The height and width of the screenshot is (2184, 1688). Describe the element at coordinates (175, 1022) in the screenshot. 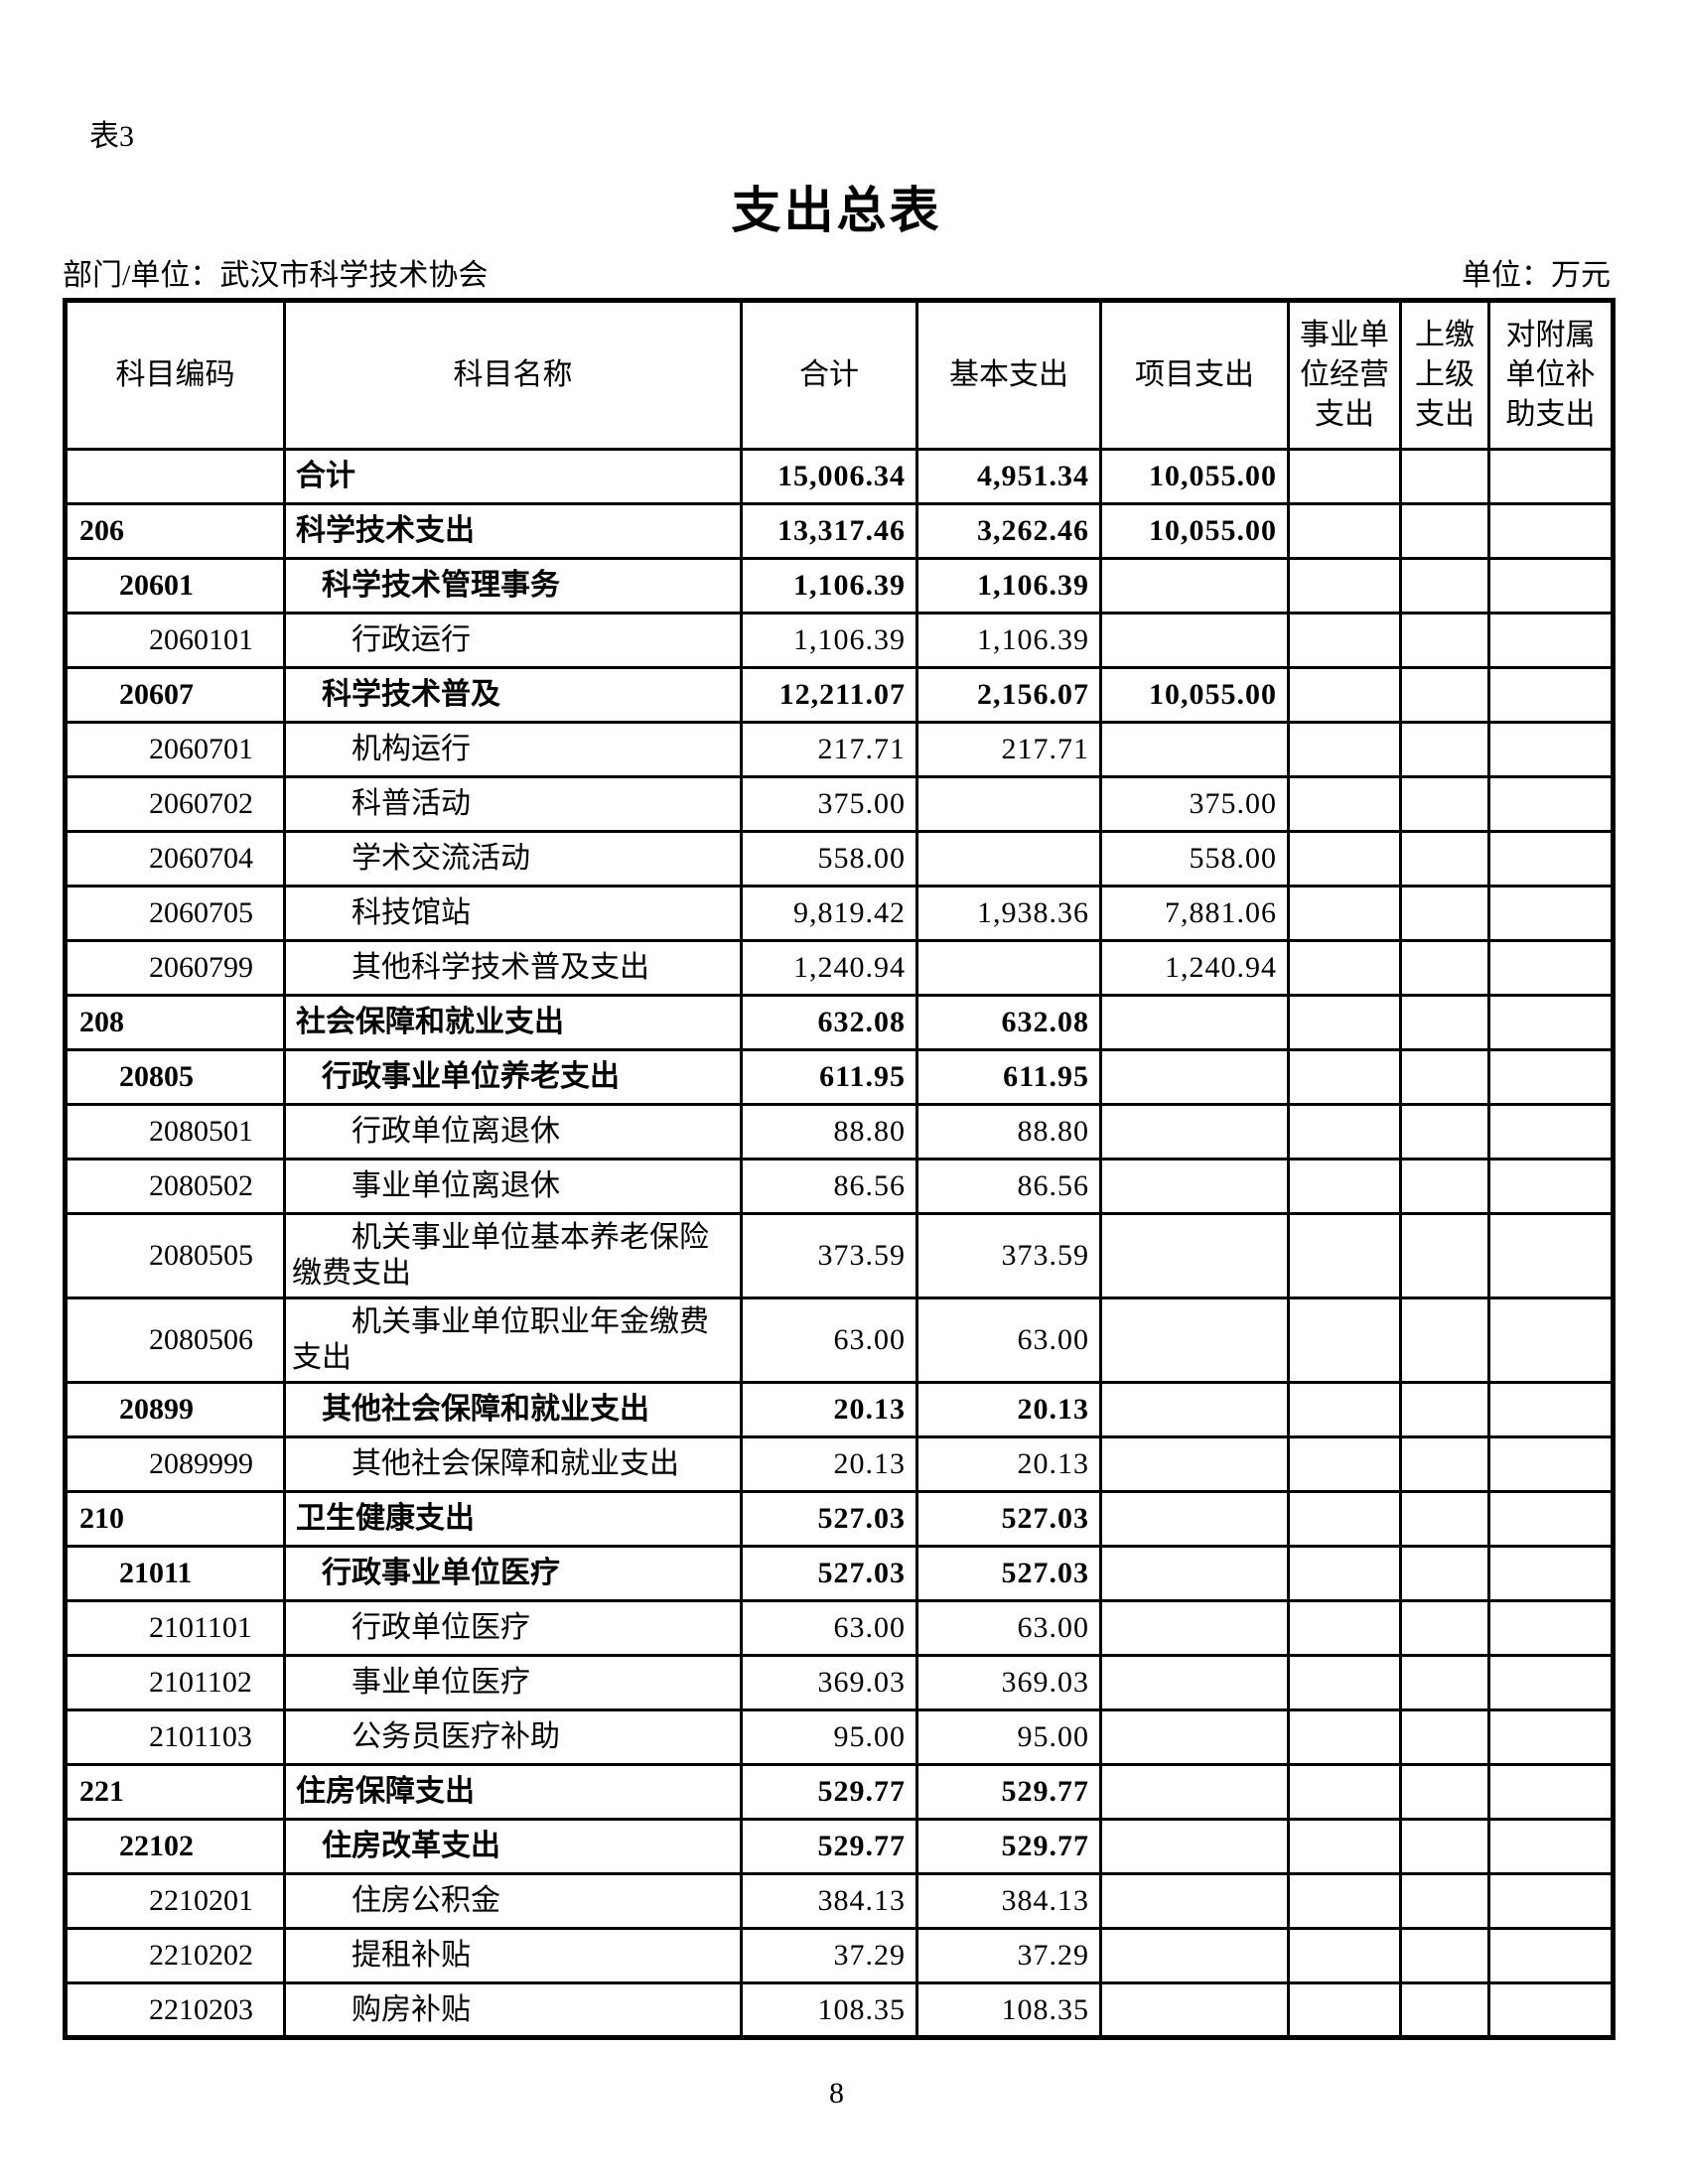

I see `cell-subject-code: 208` at that location.